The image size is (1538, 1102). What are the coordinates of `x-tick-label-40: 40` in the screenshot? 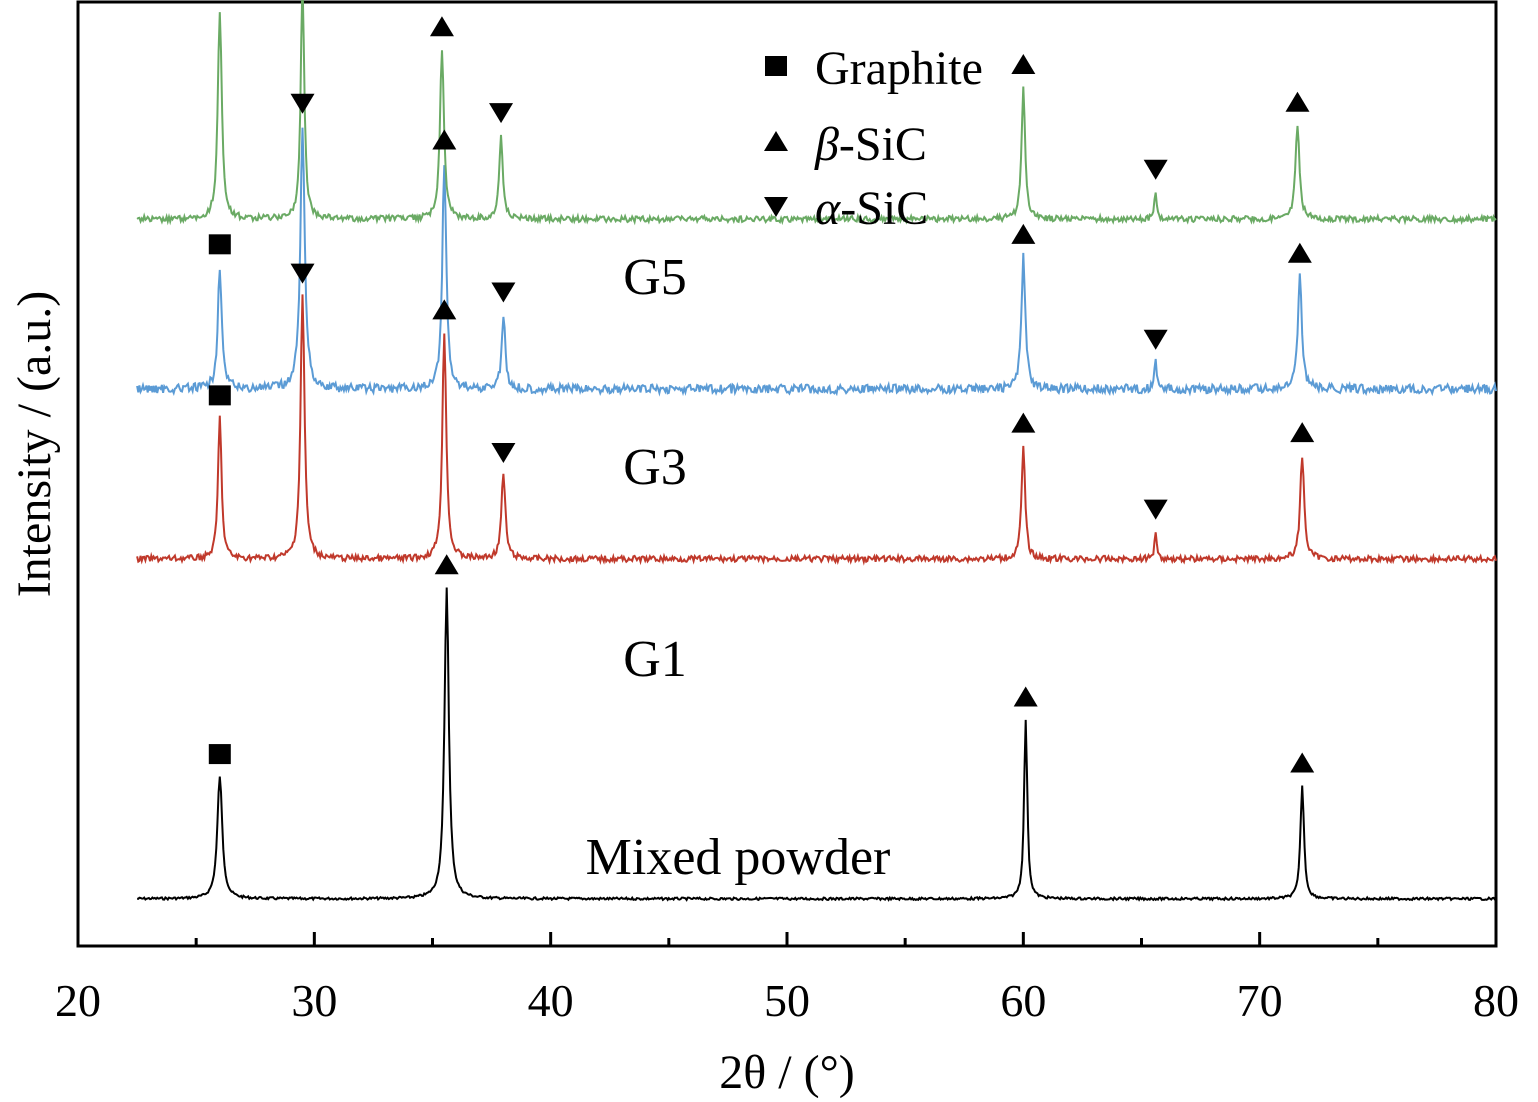 It's located at (551, 1000).